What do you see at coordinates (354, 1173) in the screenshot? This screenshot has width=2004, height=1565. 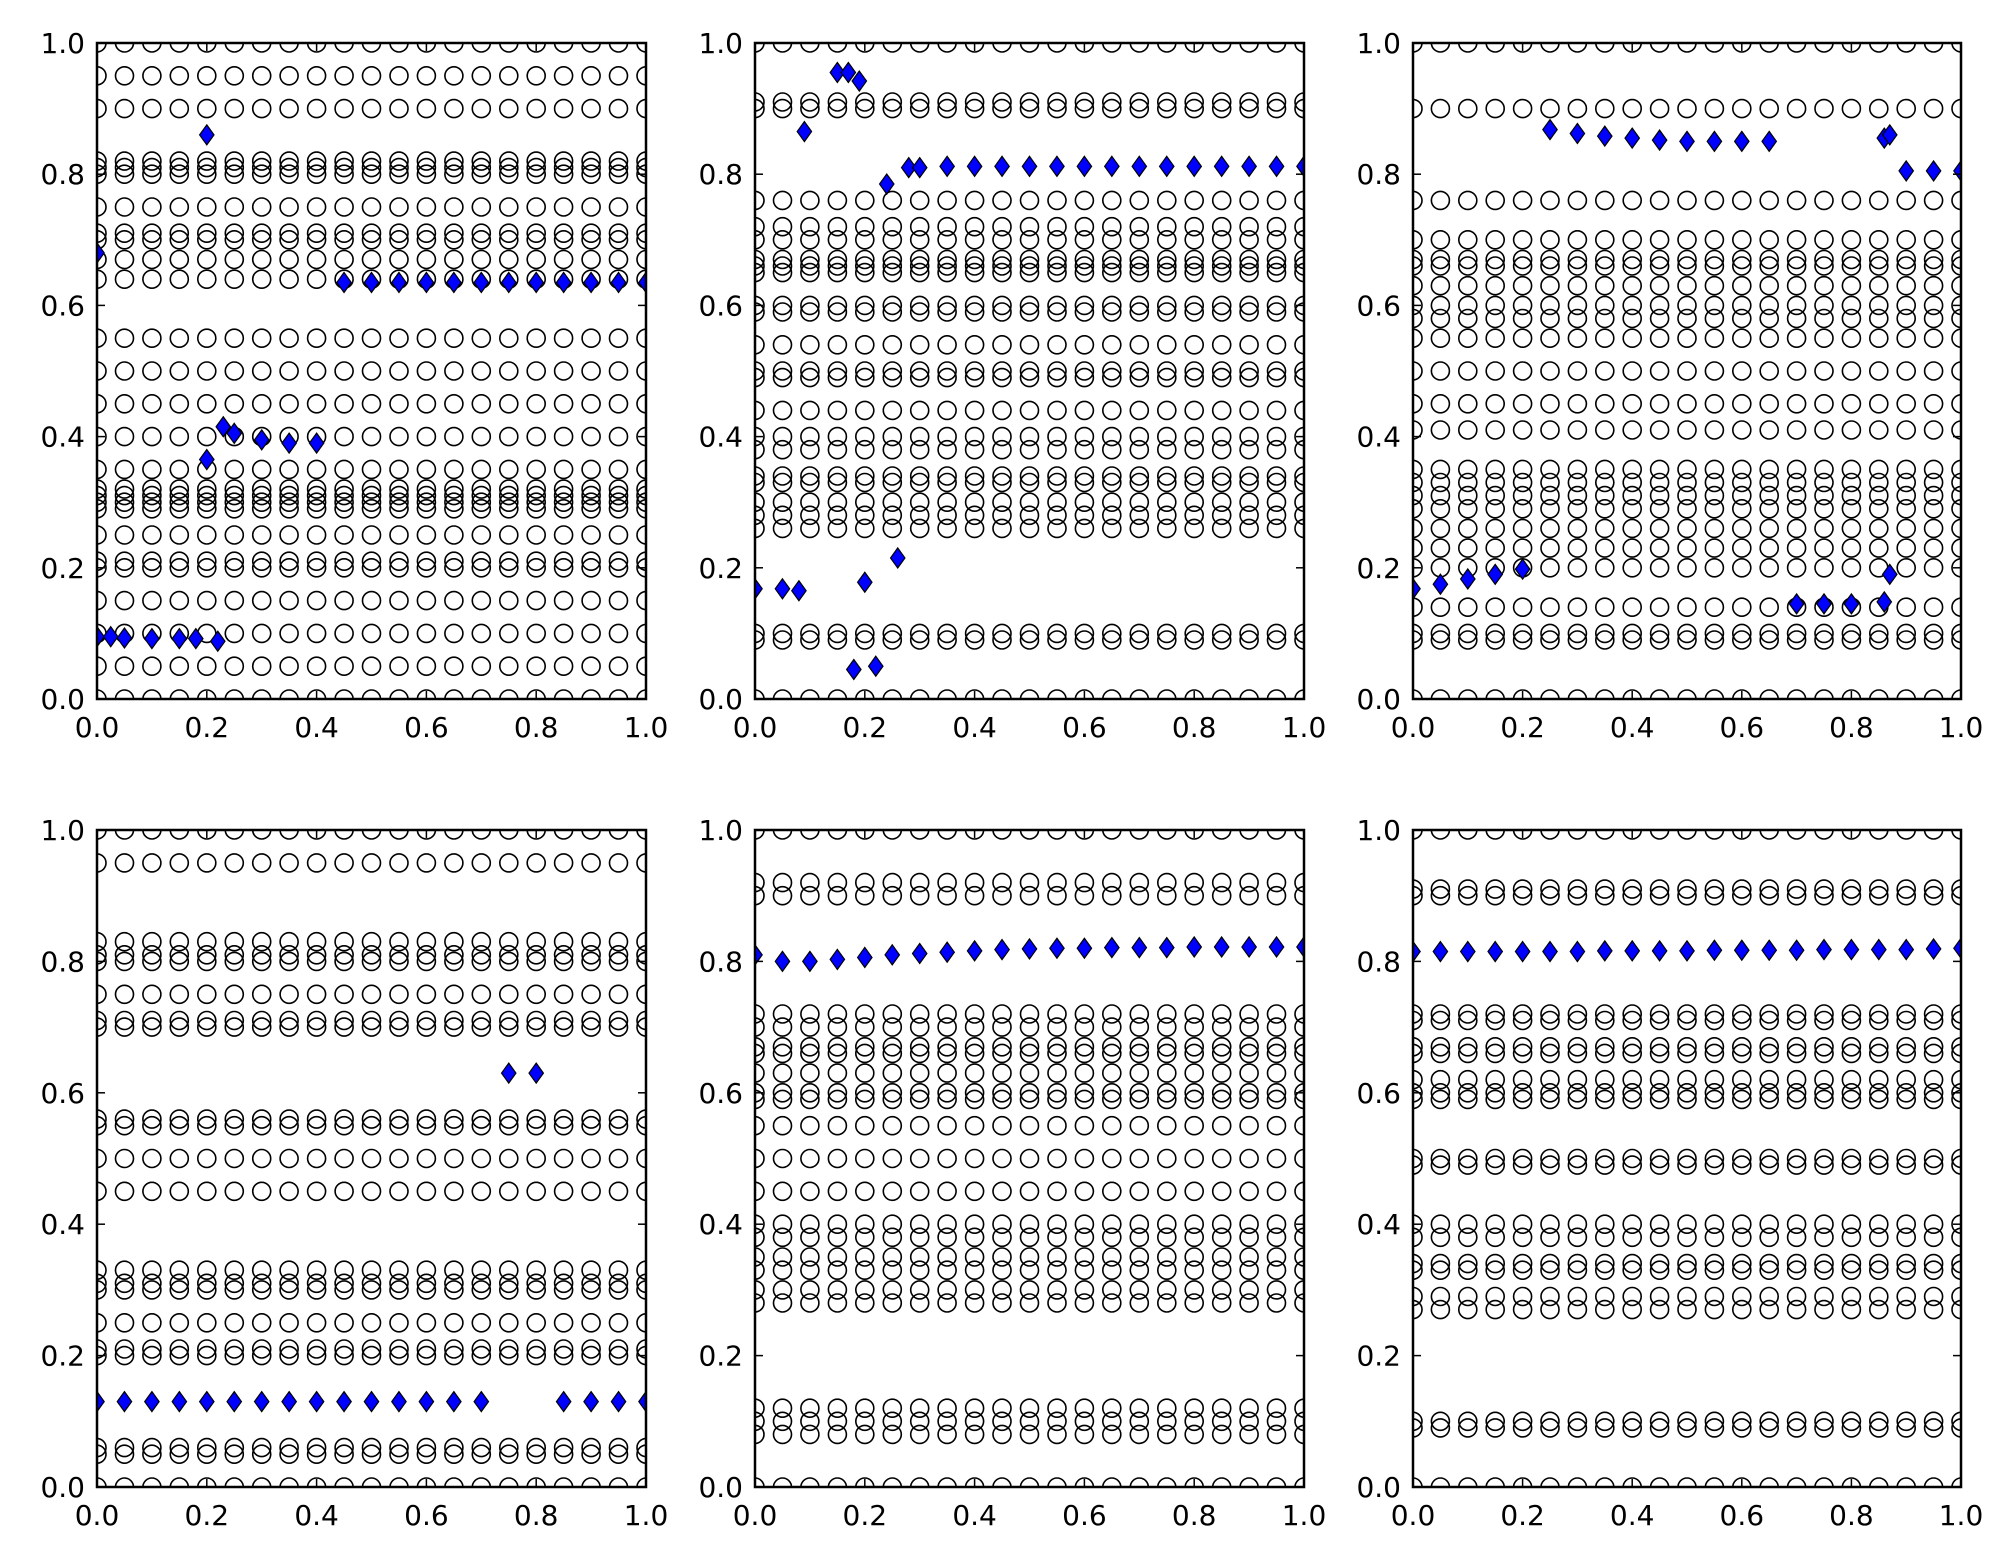 I see `chart-panel-bottom-left: 0.00.00.20.20.40.40.60.60.80.81.01.0` at bounding box center [354, 1173].